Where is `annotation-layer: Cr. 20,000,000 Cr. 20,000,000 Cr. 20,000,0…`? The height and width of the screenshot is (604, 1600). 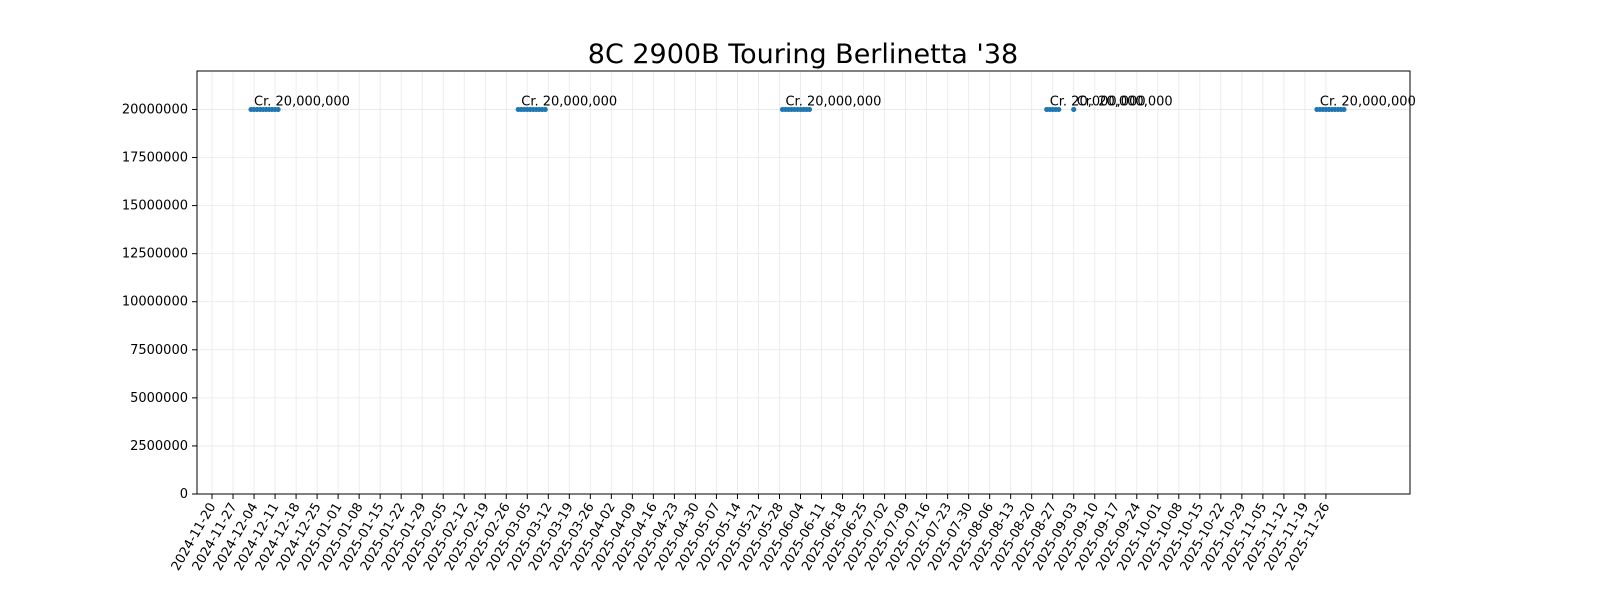 annotation-layer: Cr. 20,000,000 Cr. 20,000,000 Cr. 20,000,0… is located at coordinates (835, 101).